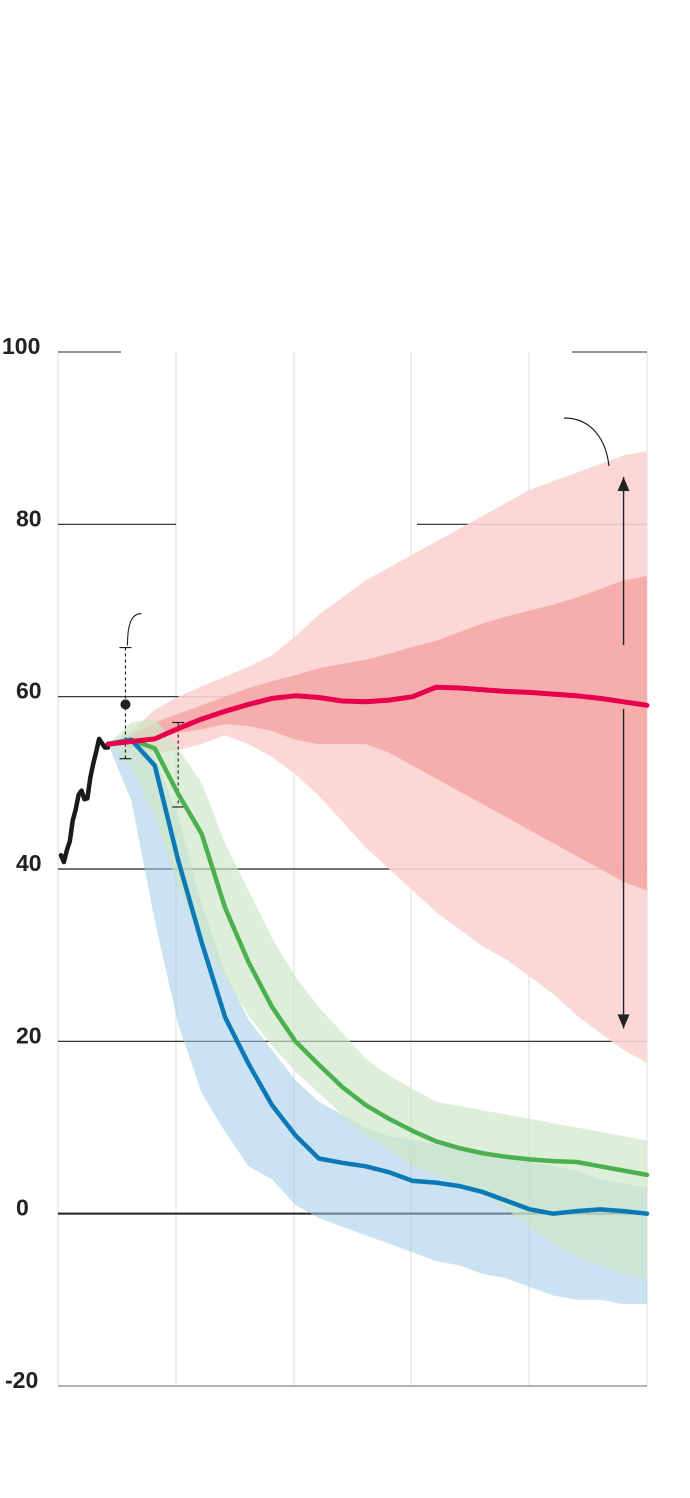 Image resolution: width=690 pixels, height=1498 pixels. Describe the element at coordinates (623, 483) in the screenshot. I see `range-arrow-head-up` at that location.